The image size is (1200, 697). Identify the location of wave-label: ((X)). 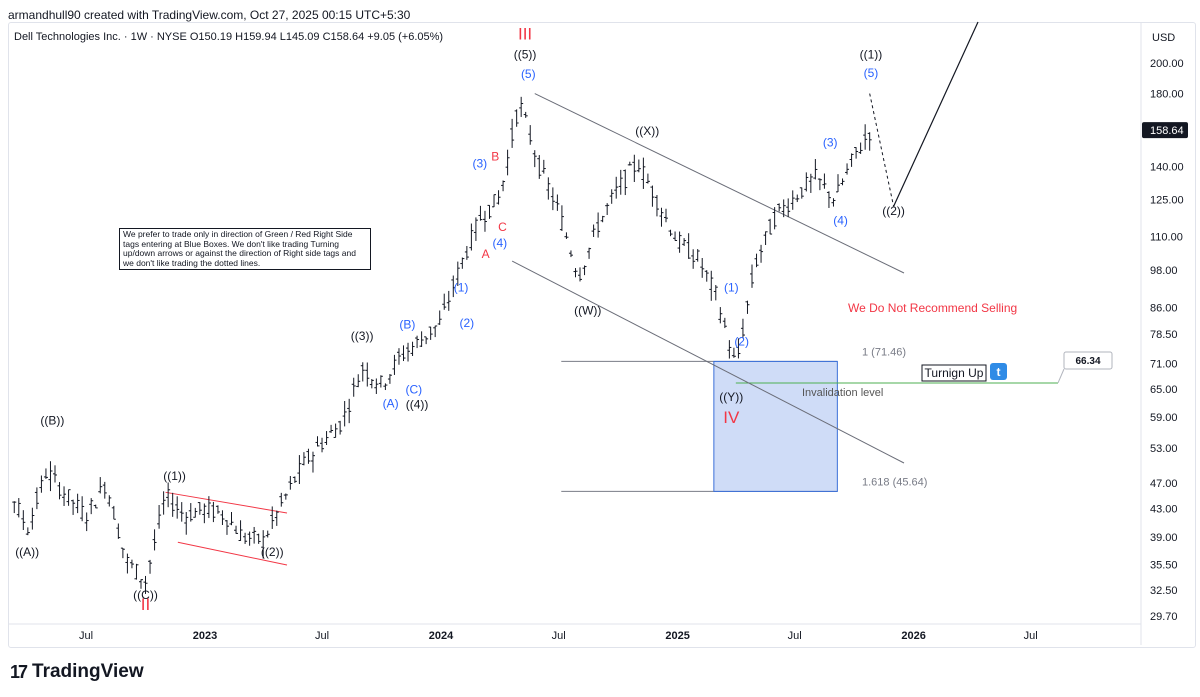
(647, 131).